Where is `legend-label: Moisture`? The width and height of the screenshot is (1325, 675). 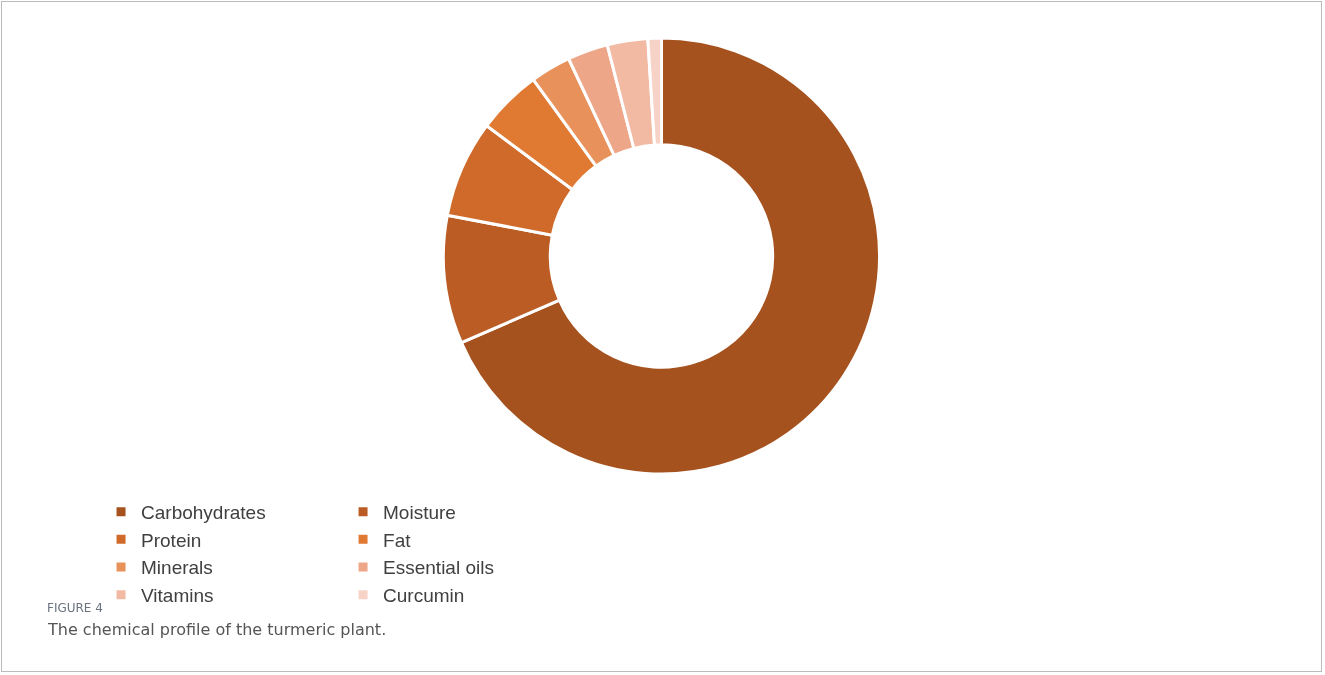 legend-label: Moisture is located at coordinates (419, 513).